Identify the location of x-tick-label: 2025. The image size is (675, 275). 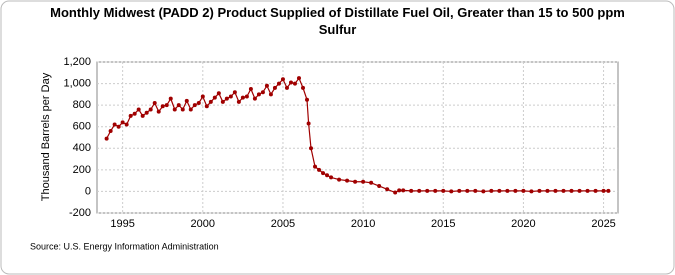
(603, 224).